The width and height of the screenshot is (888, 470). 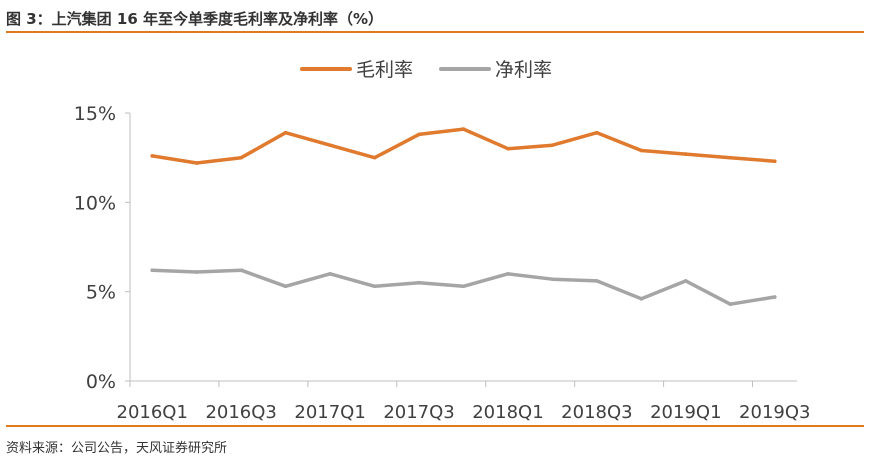 What do you see at coordinates (117, 448) in the screenshot?
I see `figure-source: 资料来源：公司公告，天风证券研究所` at bounding box center [117, 448].